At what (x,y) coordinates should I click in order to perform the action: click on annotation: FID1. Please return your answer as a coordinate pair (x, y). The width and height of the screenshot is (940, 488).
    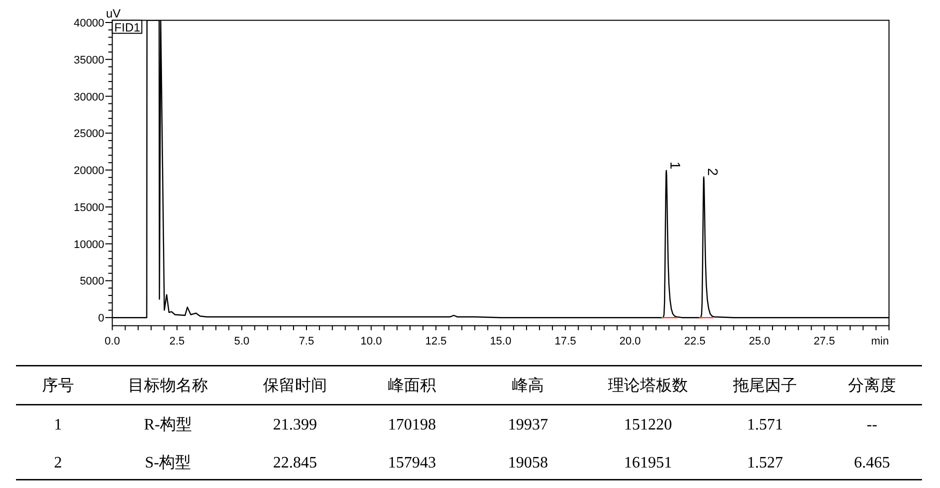
    Looking at the image, I should click on (127, 27).